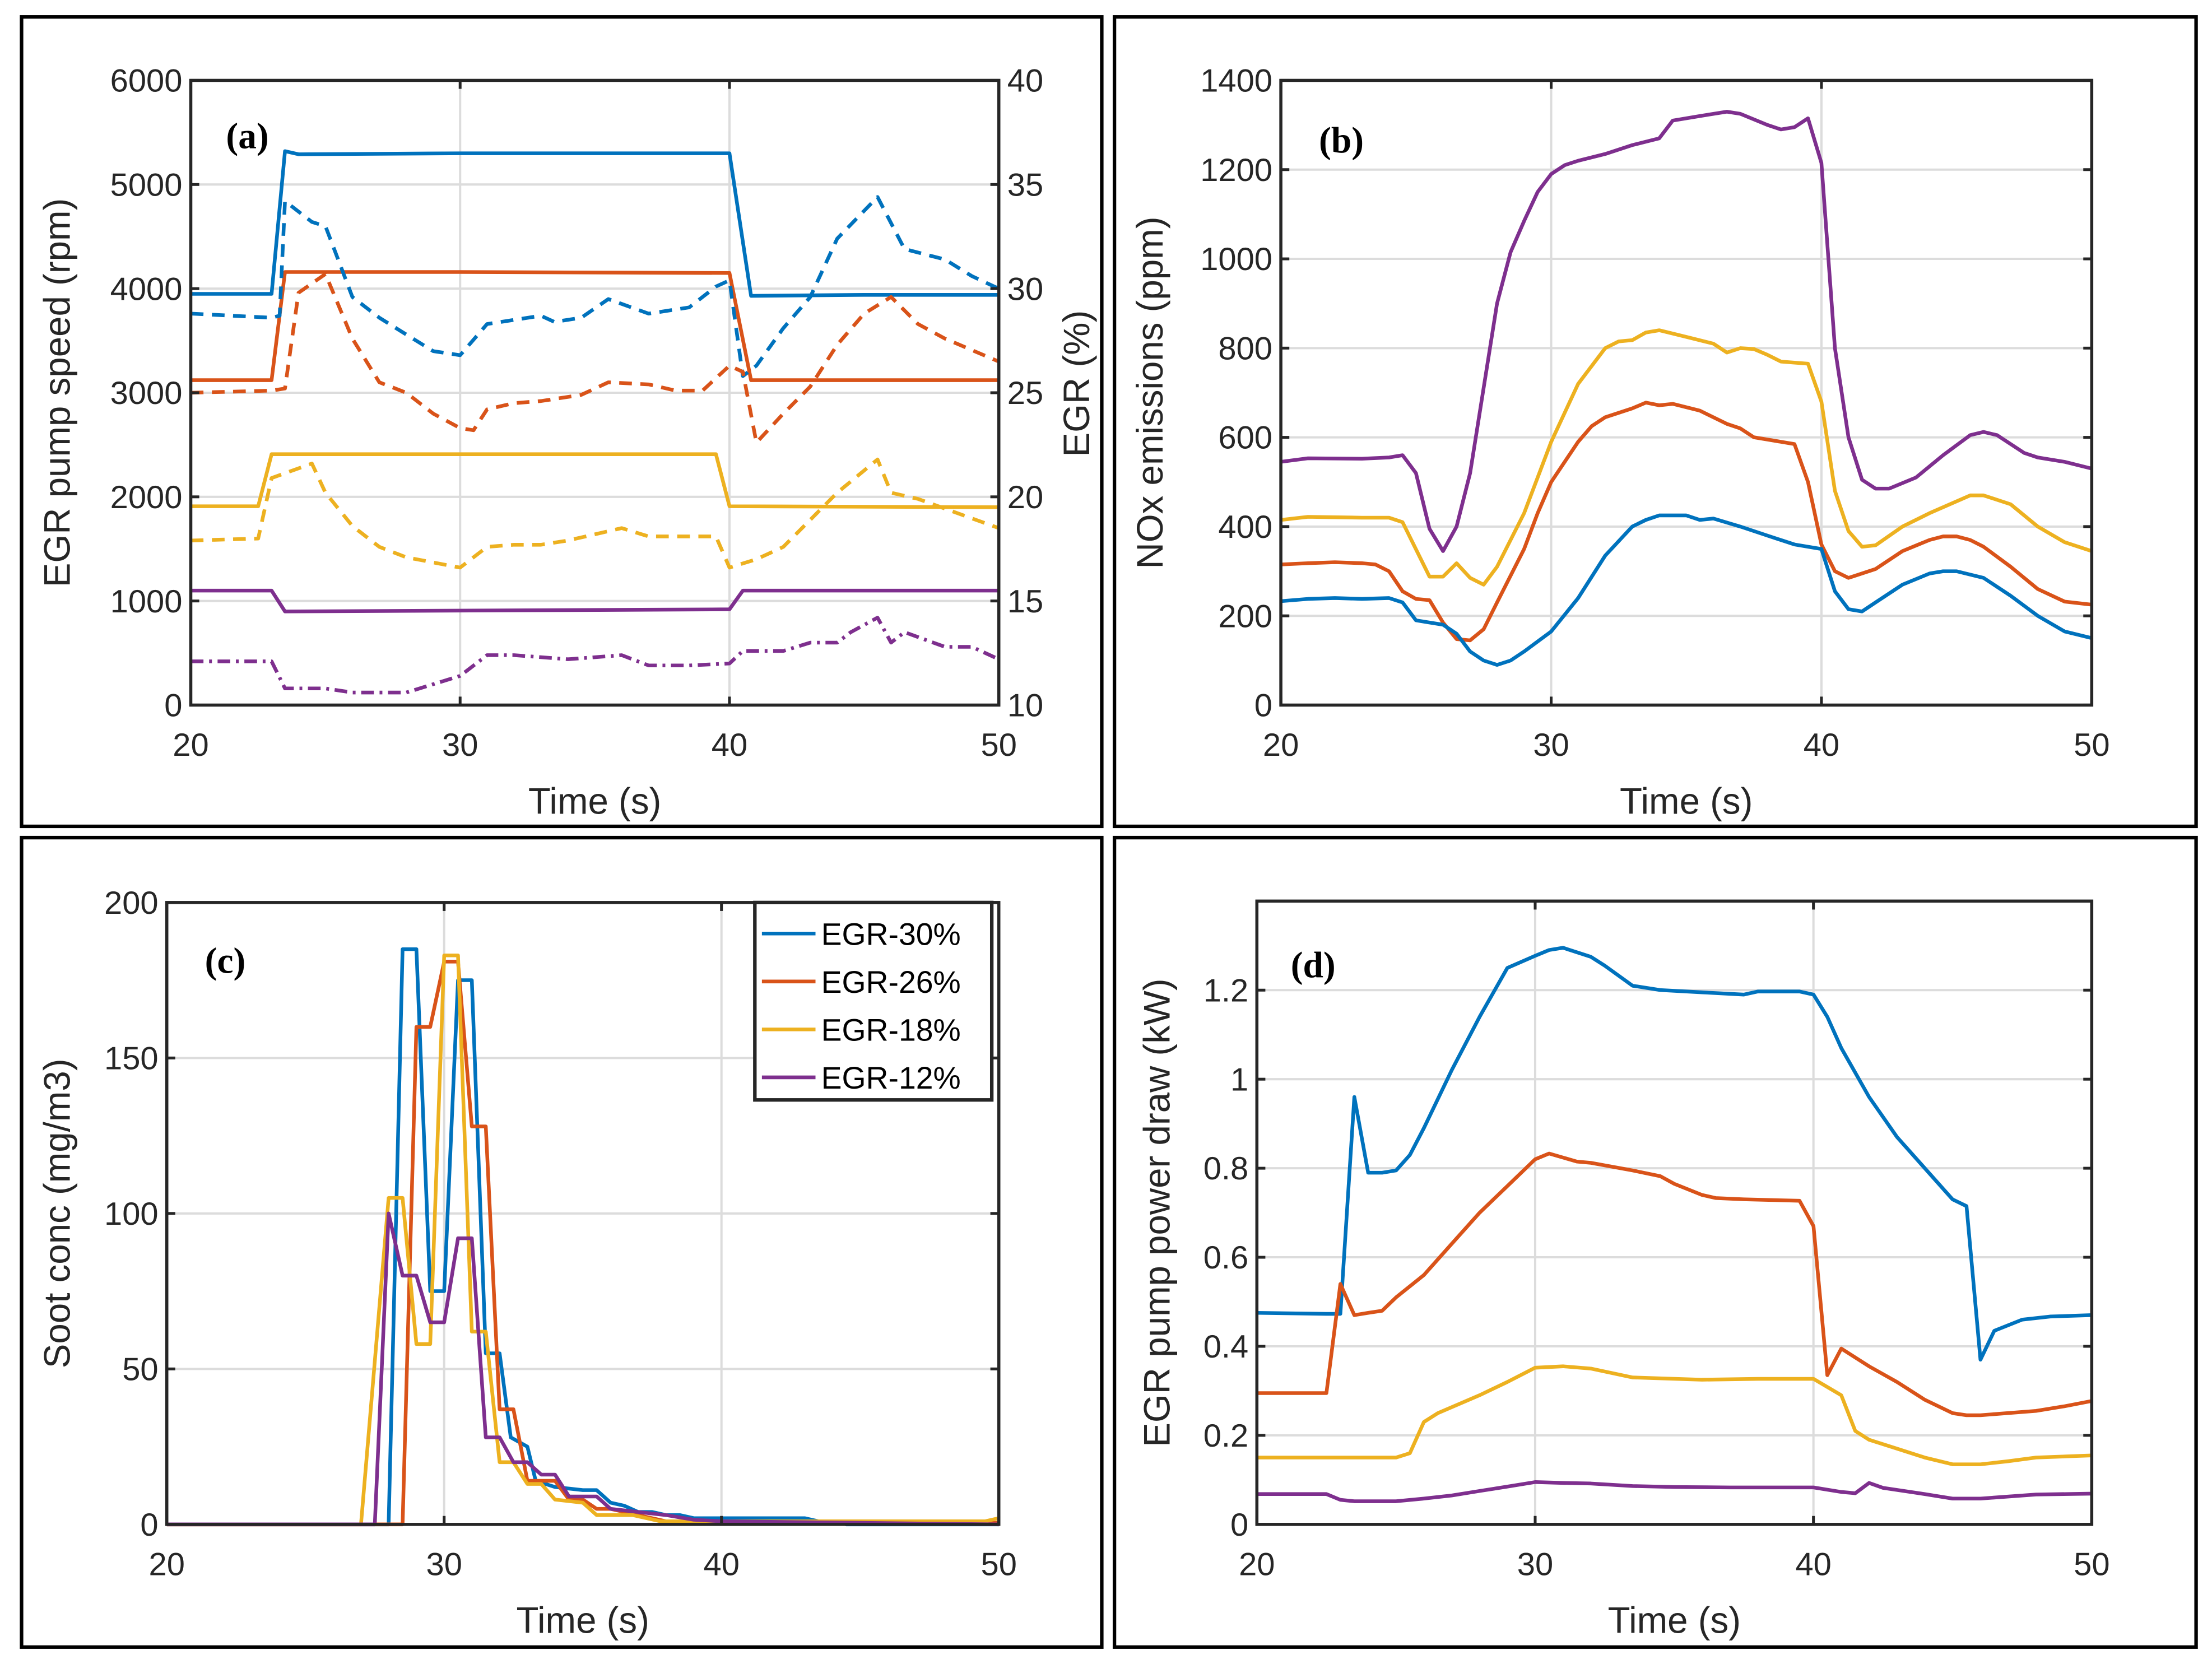 The height and width of the screenshot is (1664, 2212). What do you see at coordinates (131, 1058) in the screenshot?
I see `y-tick-label: 150` at bounding box center [131, 1058].